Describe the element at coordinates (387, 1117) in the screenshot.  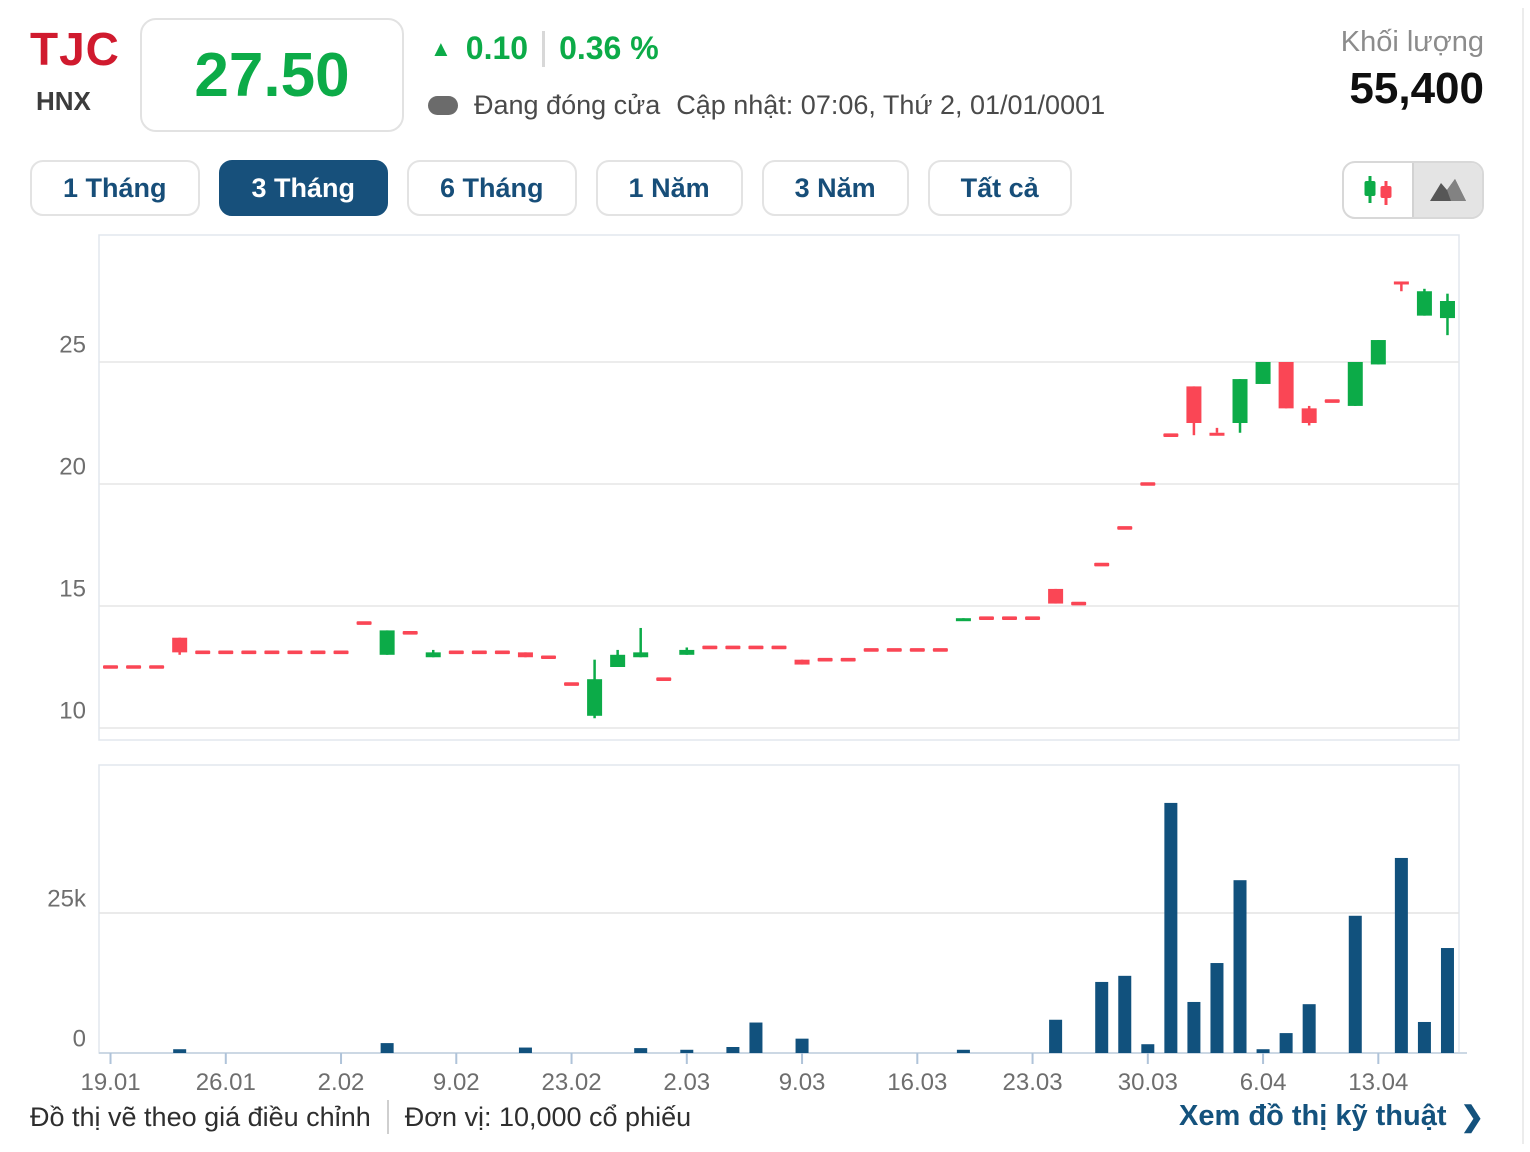
I see `footer-divider` at that location.